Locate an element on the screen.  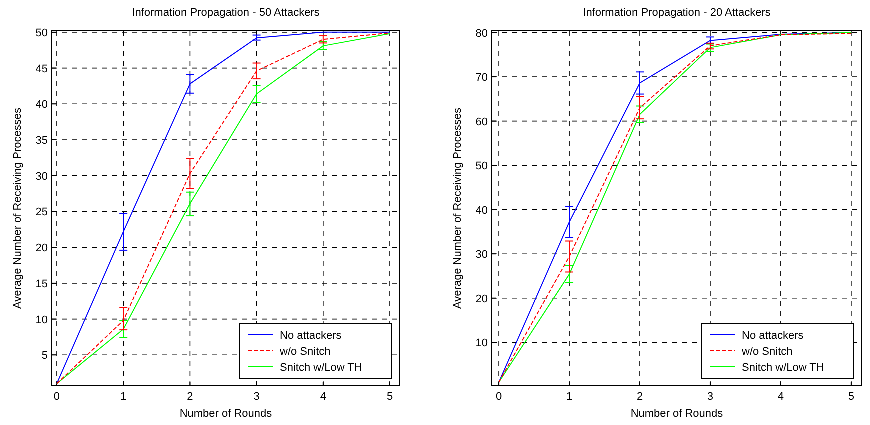
y-tick-label: 5 is located at coordinates (45, 356).